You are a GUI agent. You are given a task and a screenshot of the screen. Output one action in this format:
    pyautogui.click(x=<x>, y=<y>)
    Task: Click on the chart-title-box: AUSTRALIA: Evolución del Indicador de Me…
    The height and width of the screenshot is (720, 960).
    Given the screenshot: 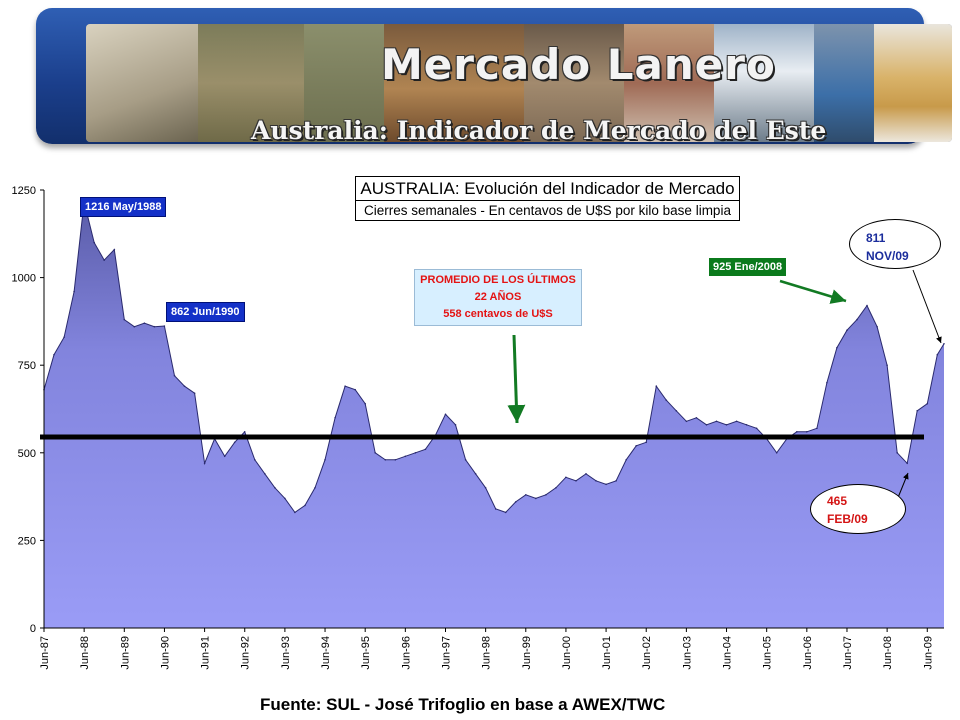 What is the action you would take?
    pyautogui.click(x=547, y=198)
    